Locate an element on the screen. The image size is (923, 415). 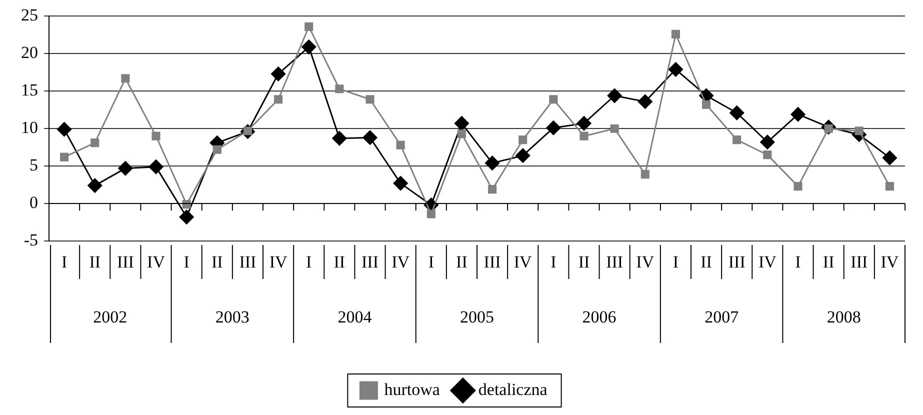
legend-label: detaliczna is located at coordinates (513, 389).